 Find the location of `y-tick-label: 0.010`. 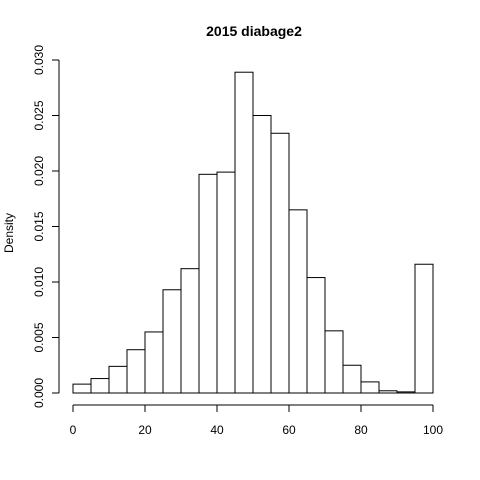

y-tick-label: 0.010 is located at coordinates (39, 282).